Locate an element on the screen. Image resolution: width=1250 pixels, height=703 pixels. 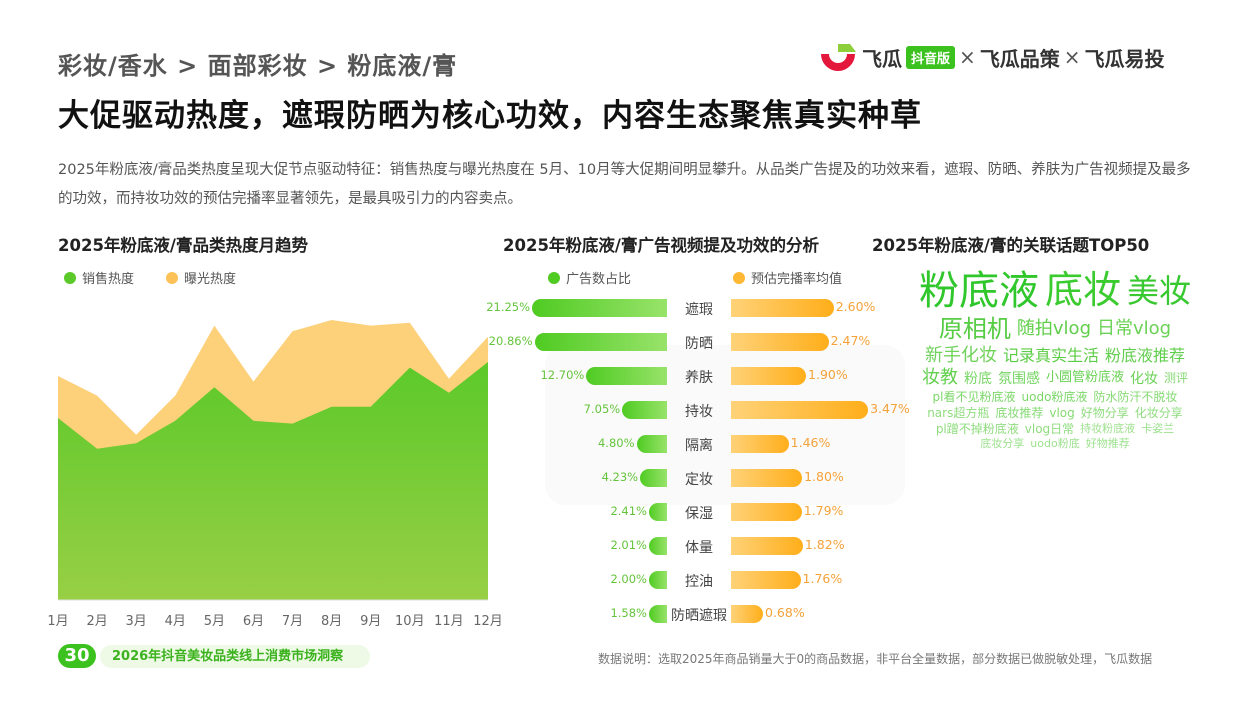
word: 底妆推荐 is located at coordinates (1019, 412).